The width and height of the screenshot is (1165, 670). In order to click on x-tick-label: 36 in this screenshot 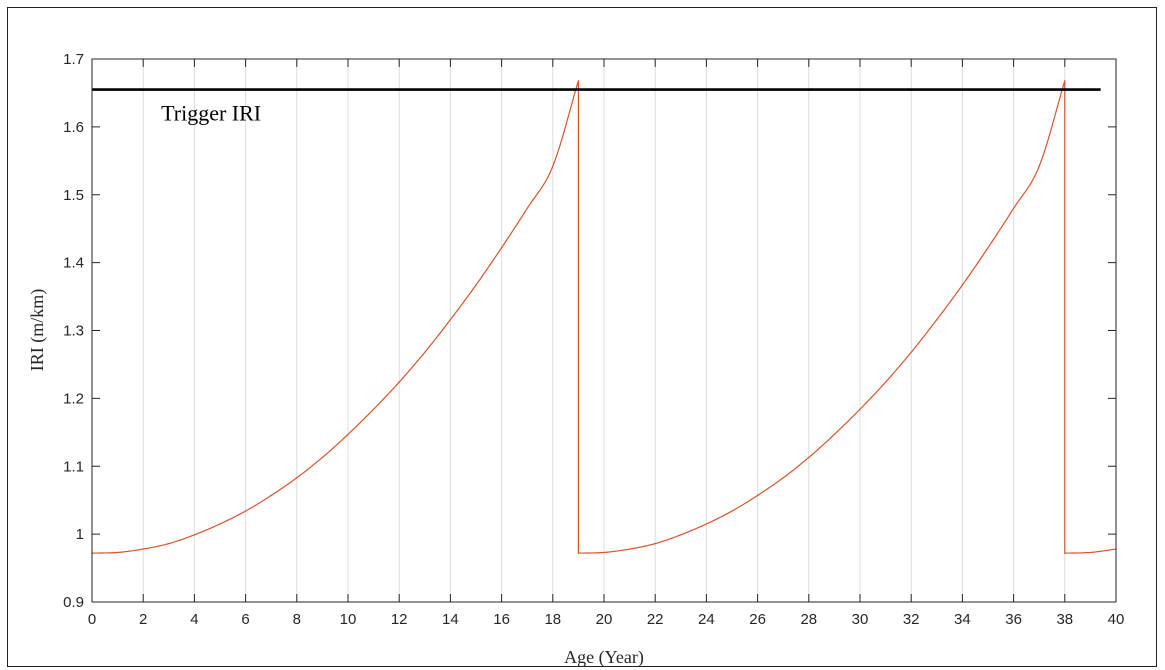, I will do `click(1013, 619)`.